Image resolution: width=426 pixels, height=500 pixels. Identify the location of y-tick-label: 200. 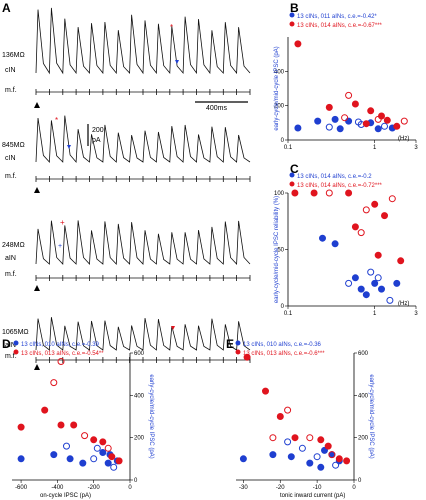
(363, 439).